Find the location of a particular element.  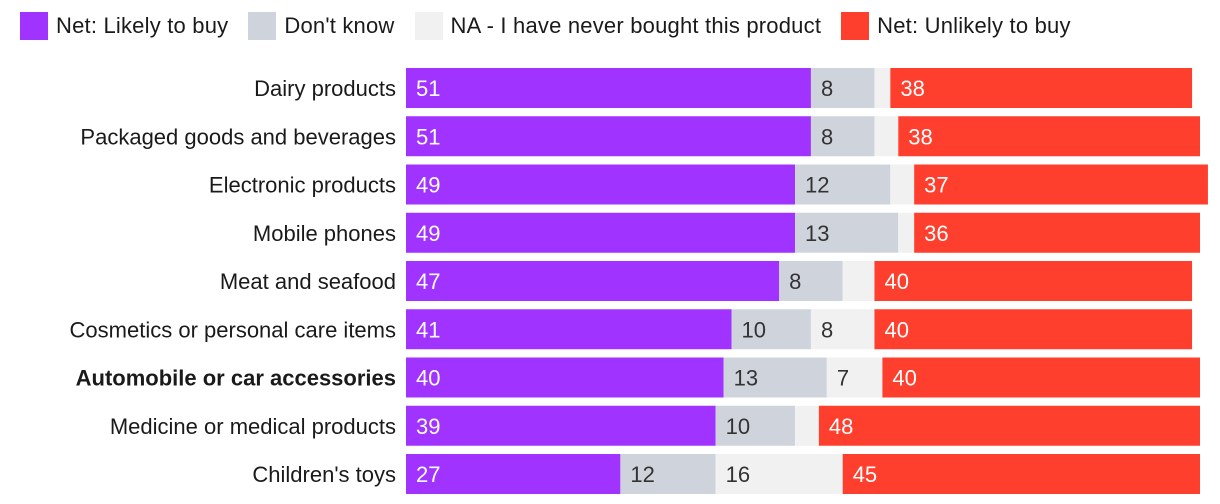

category-label-children-s-toys: Children's toys is located at coordinates (324, 474).